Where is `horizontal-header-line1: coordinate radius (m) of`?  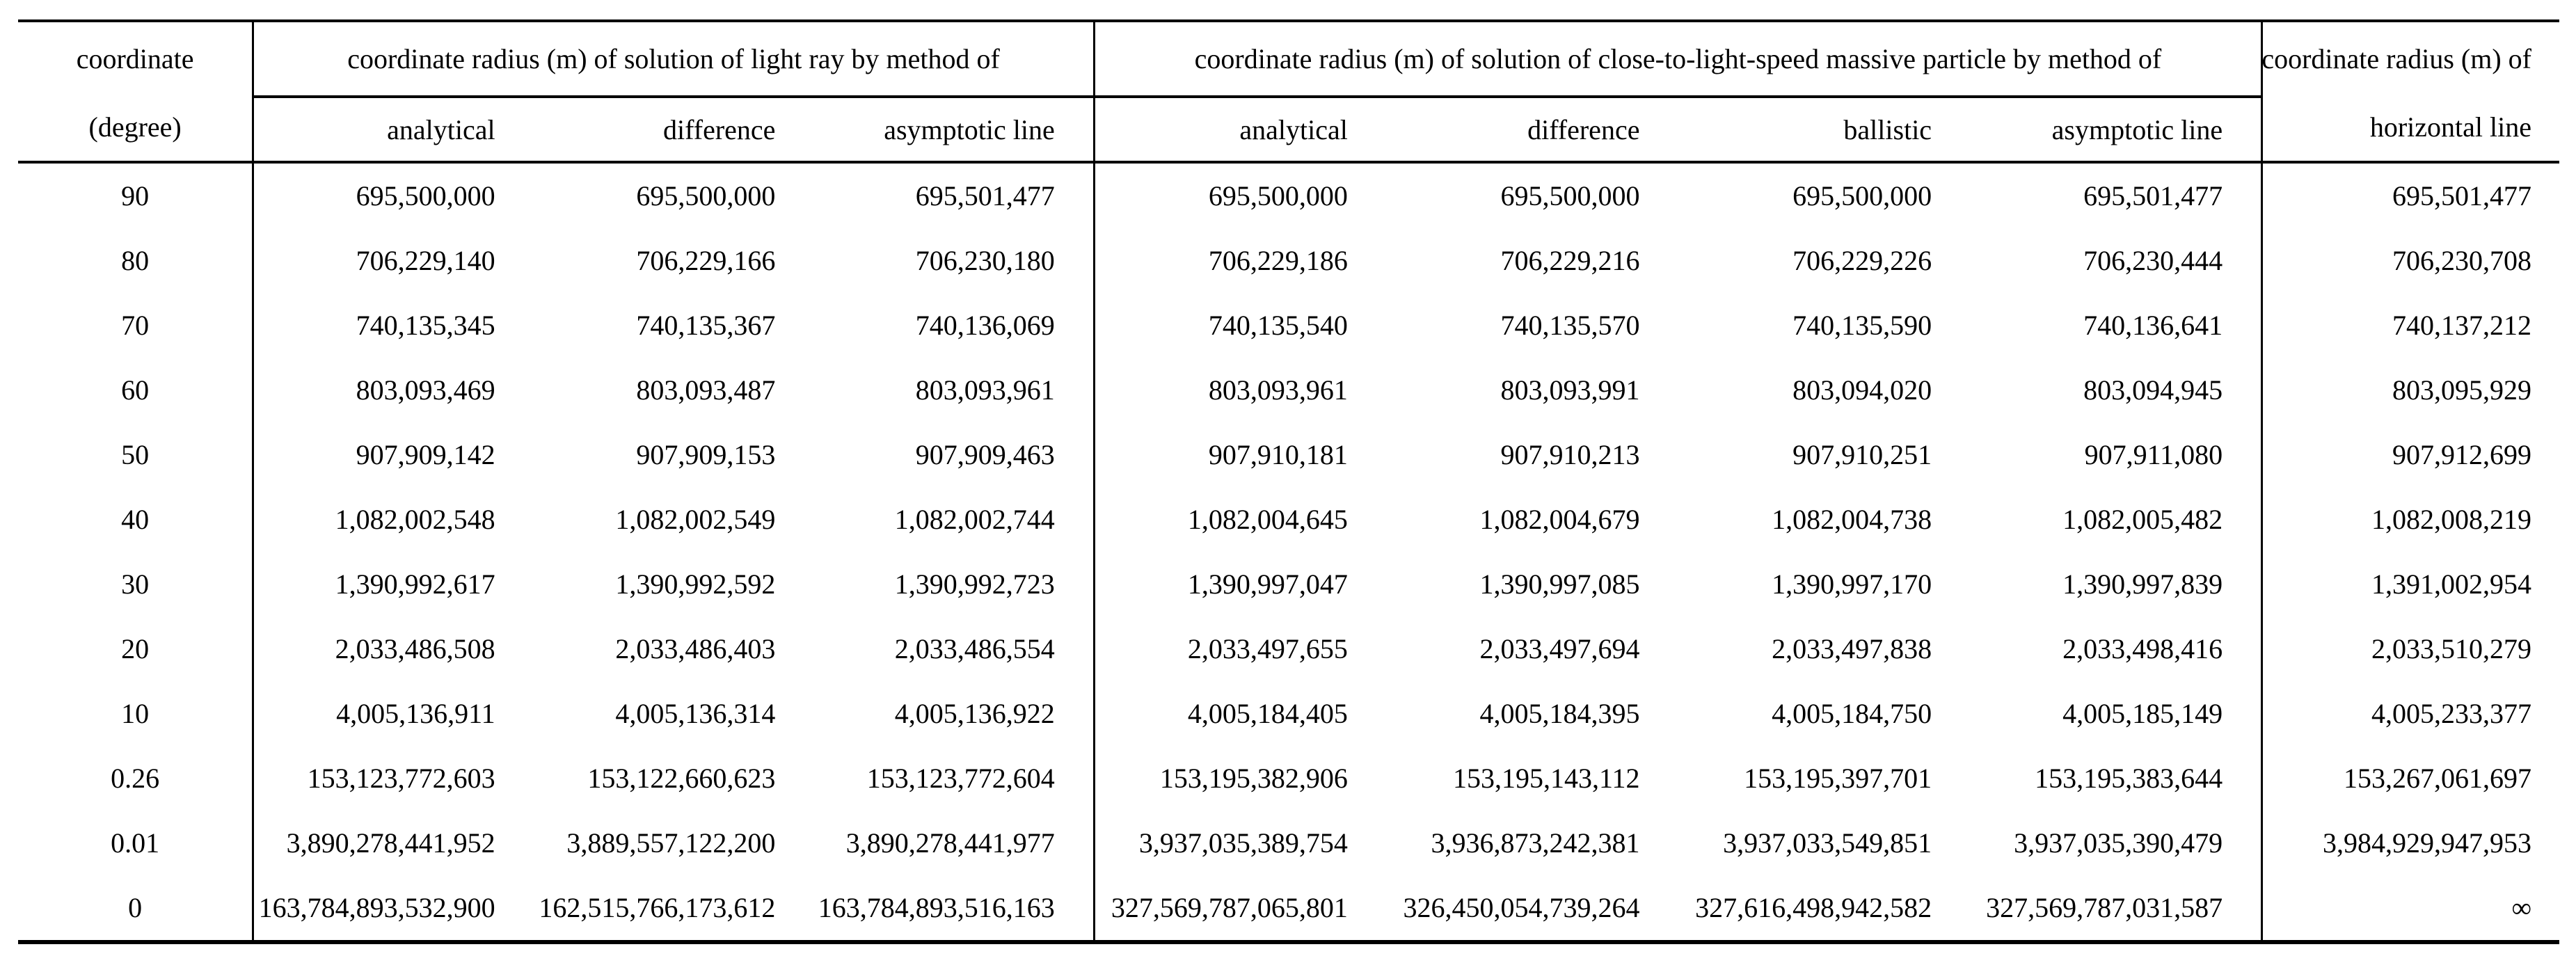
horizontal-header-line1: coordinate radius (m) of is located at coordinates (2396, 58).